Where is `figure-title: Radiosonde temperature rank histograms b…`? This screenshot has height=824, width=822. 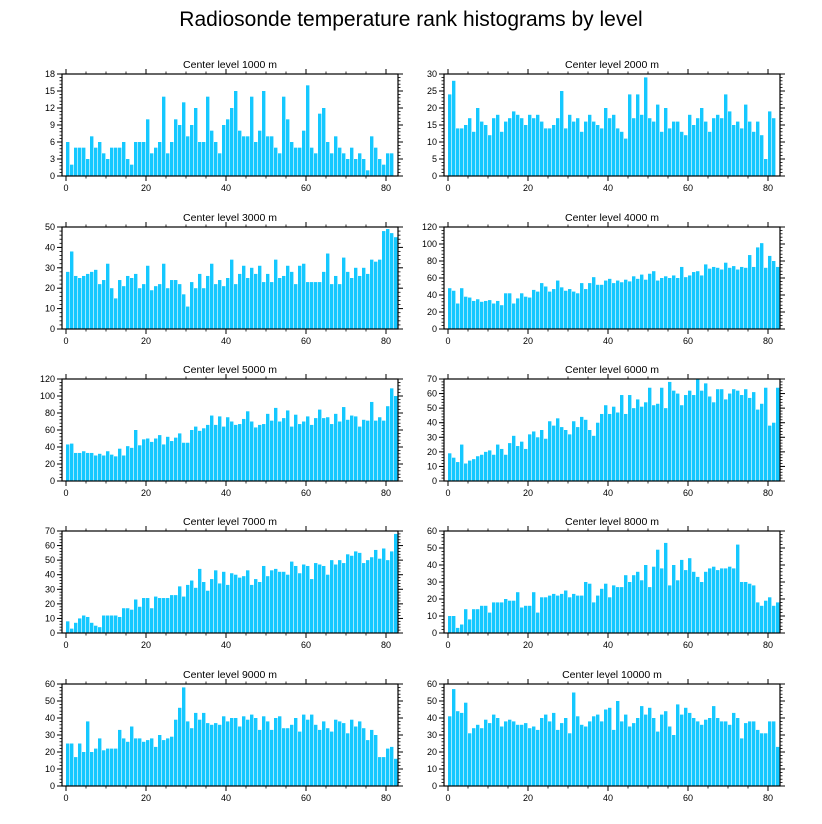 figure-title: Radiosonde temperature rank histograms b… is located at coordinates (411, 19).